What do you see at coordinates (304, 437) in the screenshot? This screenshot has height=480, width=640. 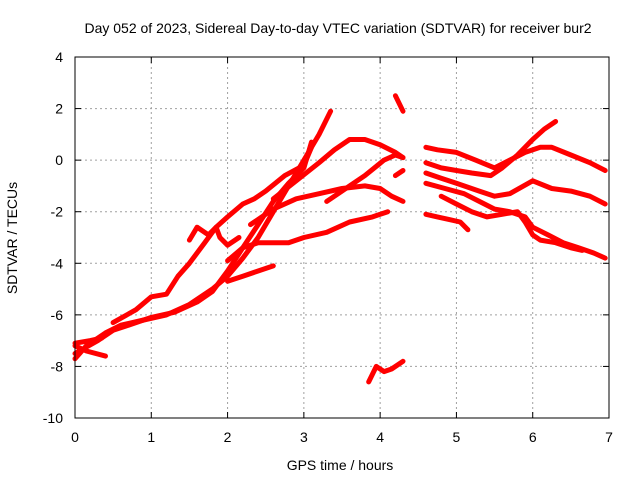 I see `x-tick-label: 3` at bounding box center [304, 437].